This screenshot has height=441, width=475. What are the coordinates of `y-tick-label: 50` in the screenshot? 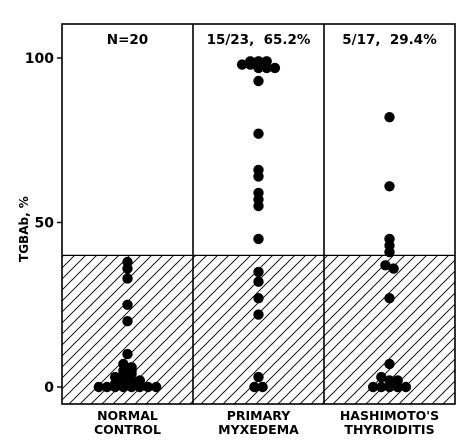 It's located at (45, 224).